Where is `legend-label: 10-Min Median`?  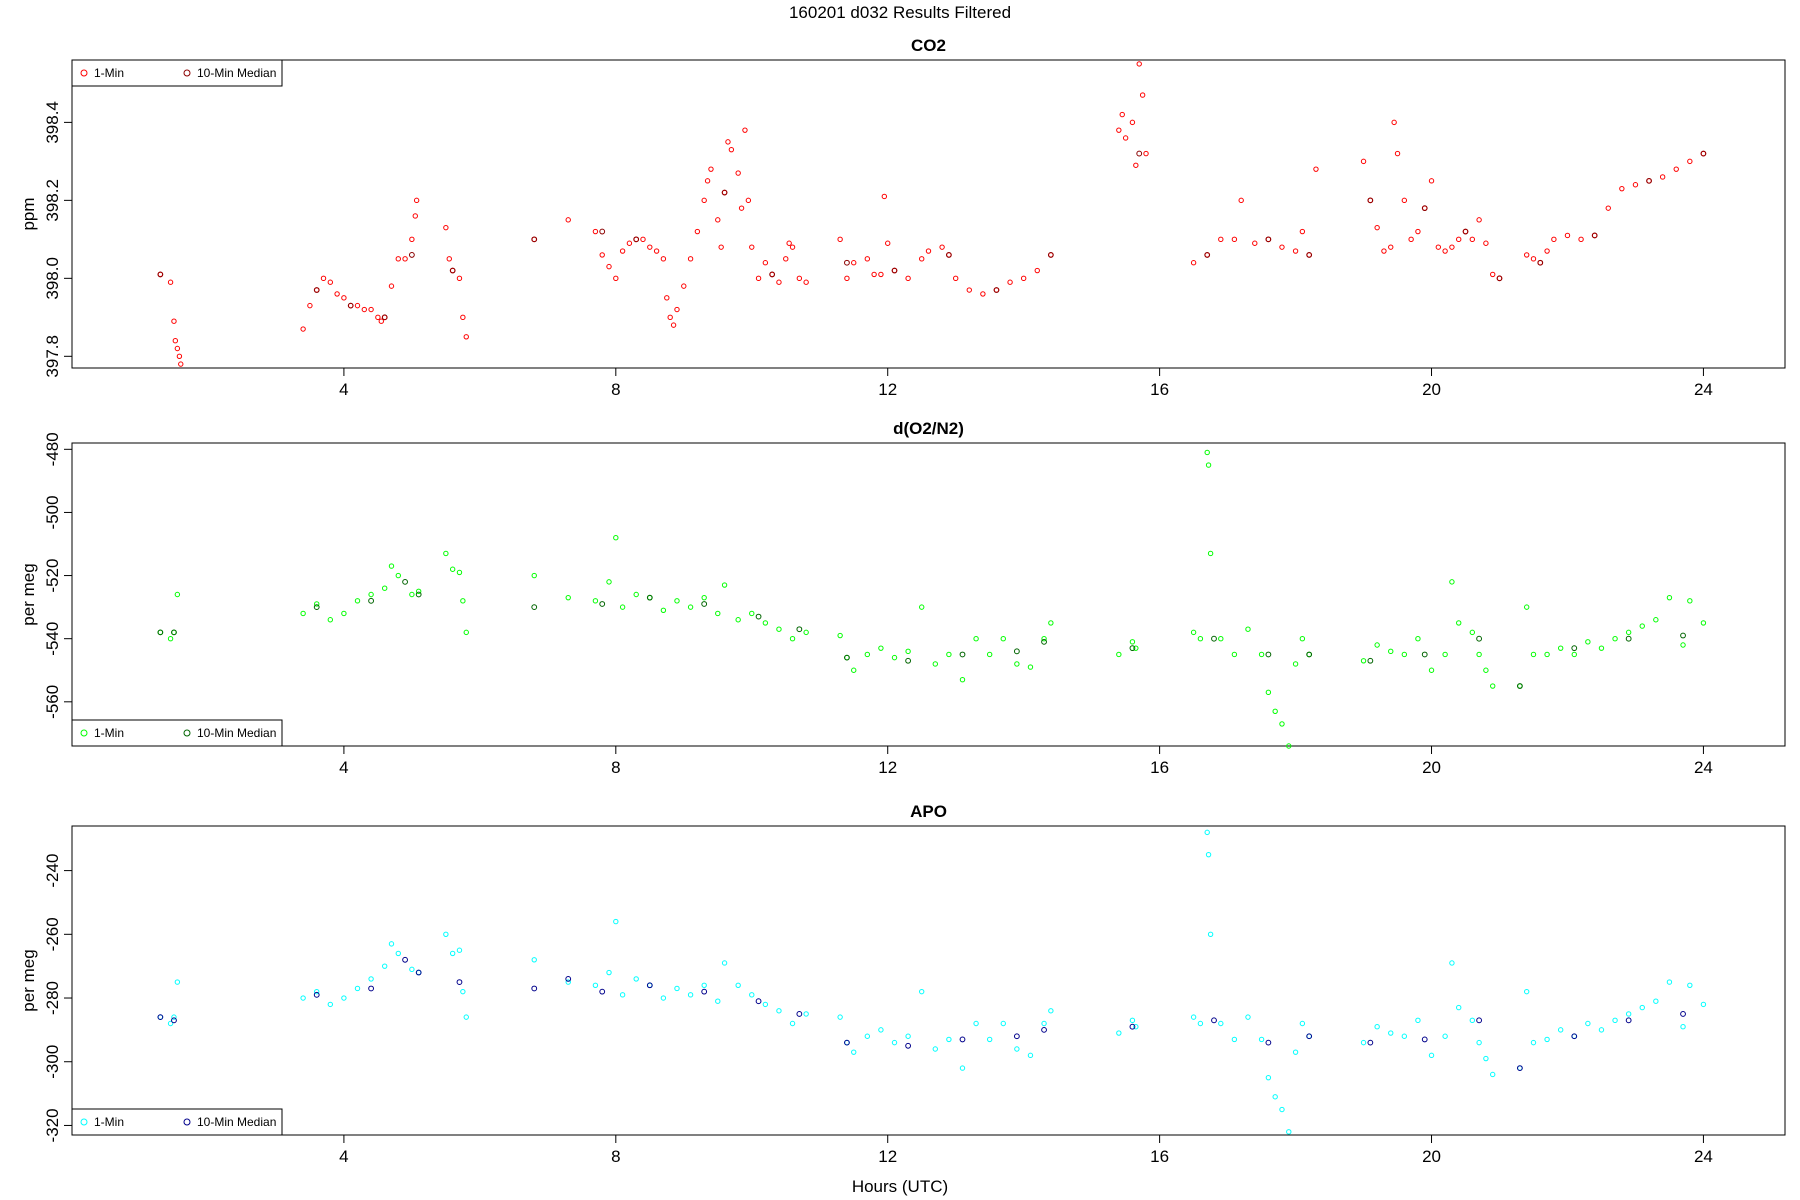
legend-label: 10-Min Median is located at coordinates (236, 733).